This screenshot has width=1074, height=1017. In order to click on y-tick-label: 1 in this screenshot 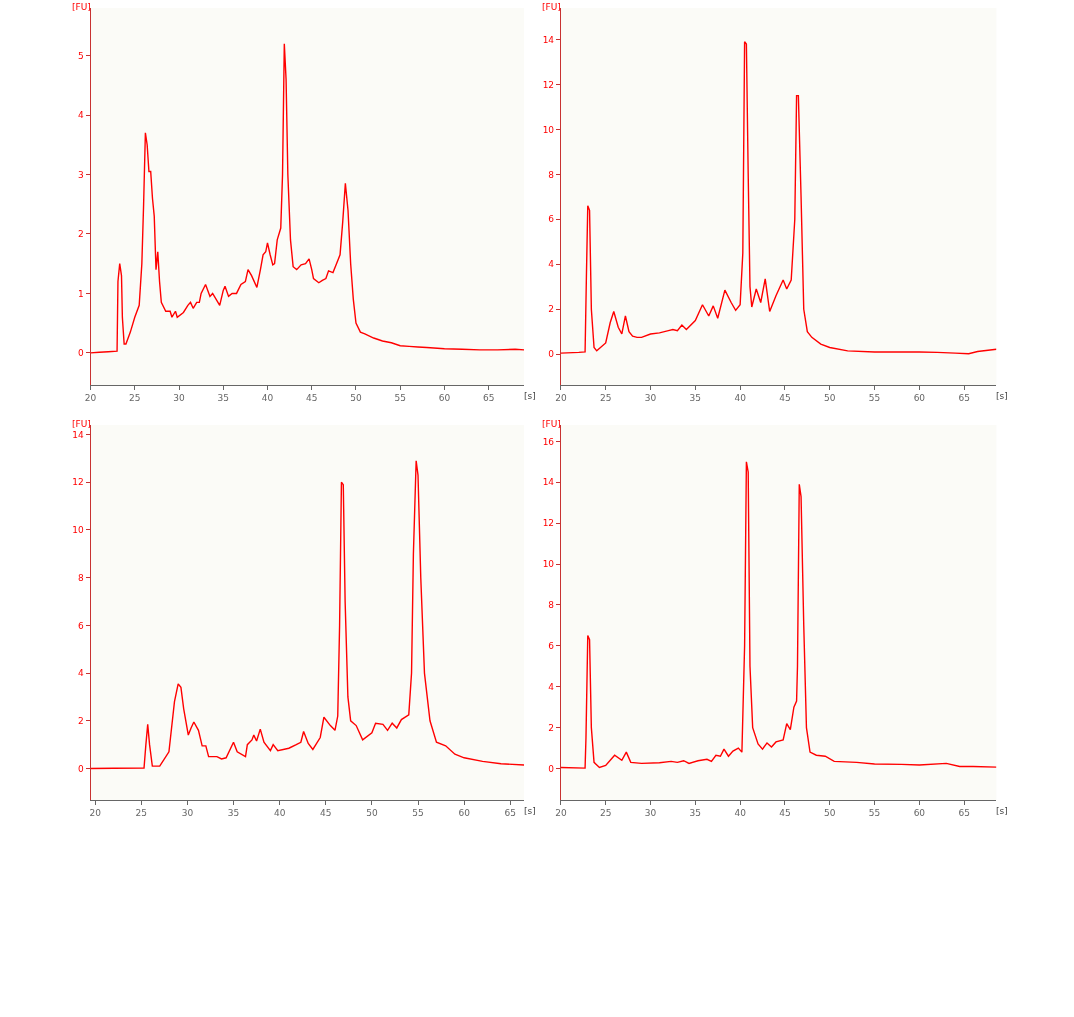, I will do `click(80, 293)`.